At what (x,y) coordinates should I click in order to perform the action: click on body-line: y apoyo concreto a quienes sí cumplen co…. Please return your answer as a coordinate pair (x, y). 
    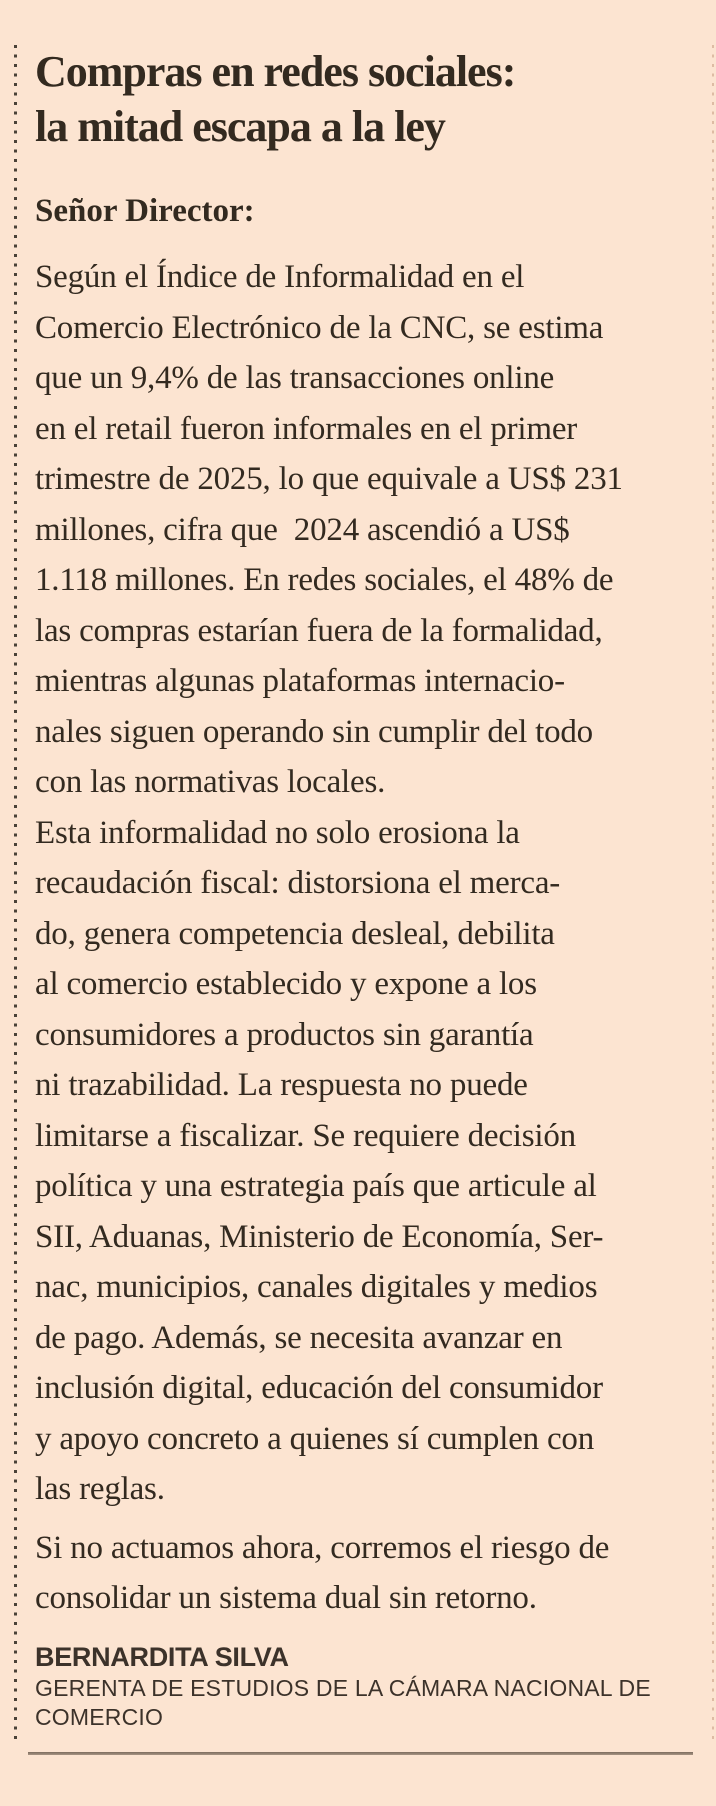
    Looking at the image, I should click on (315, 1438).